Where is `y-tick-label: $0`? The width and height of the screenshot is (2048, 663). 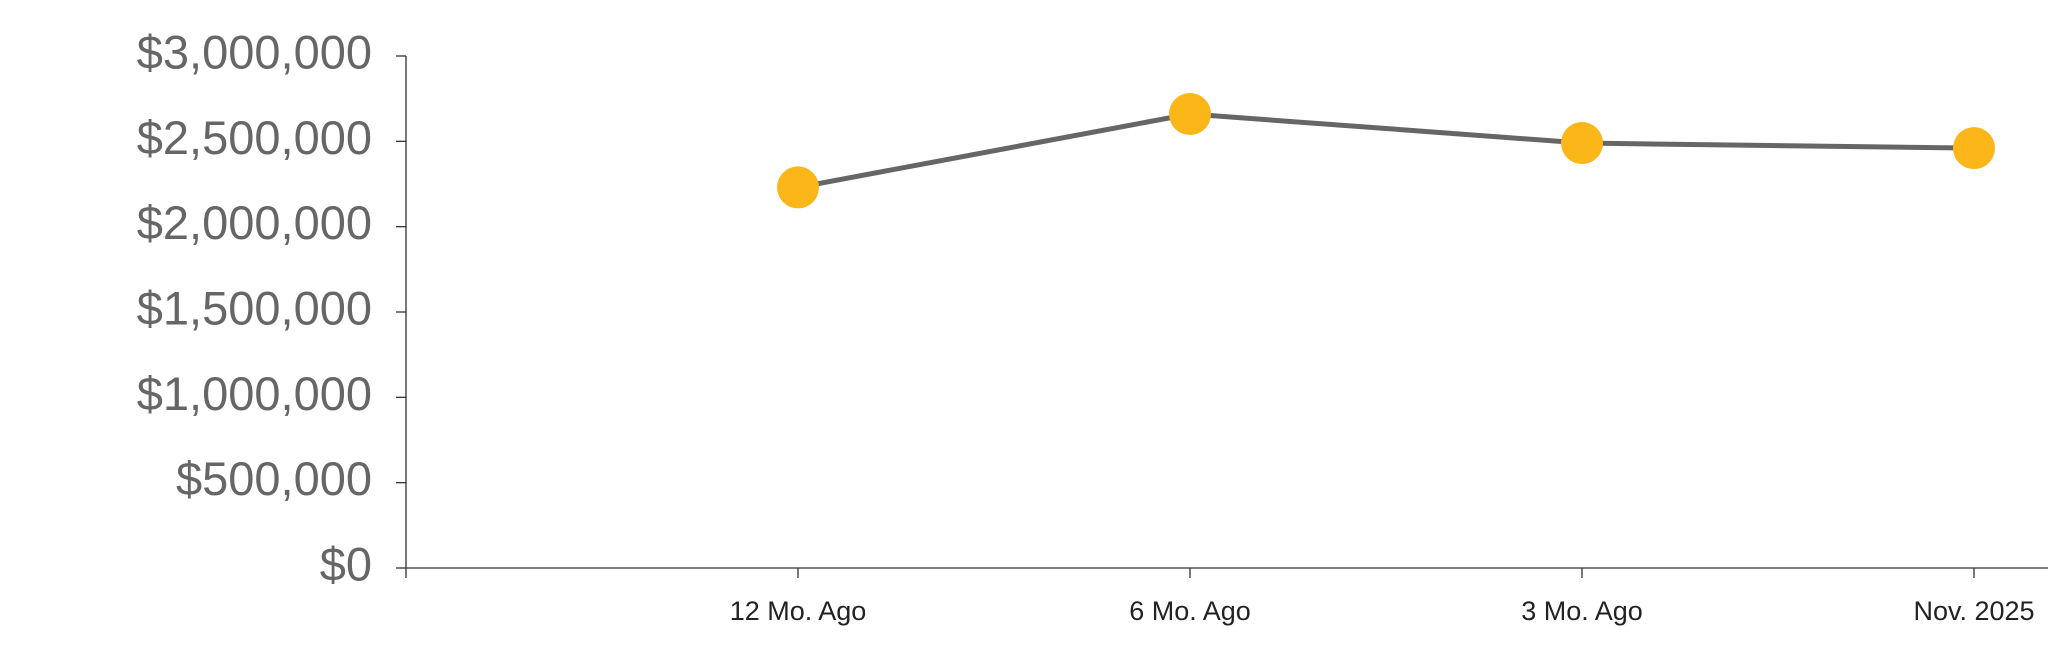
y-tick-label: $0 is located at coordinates (346, 563).